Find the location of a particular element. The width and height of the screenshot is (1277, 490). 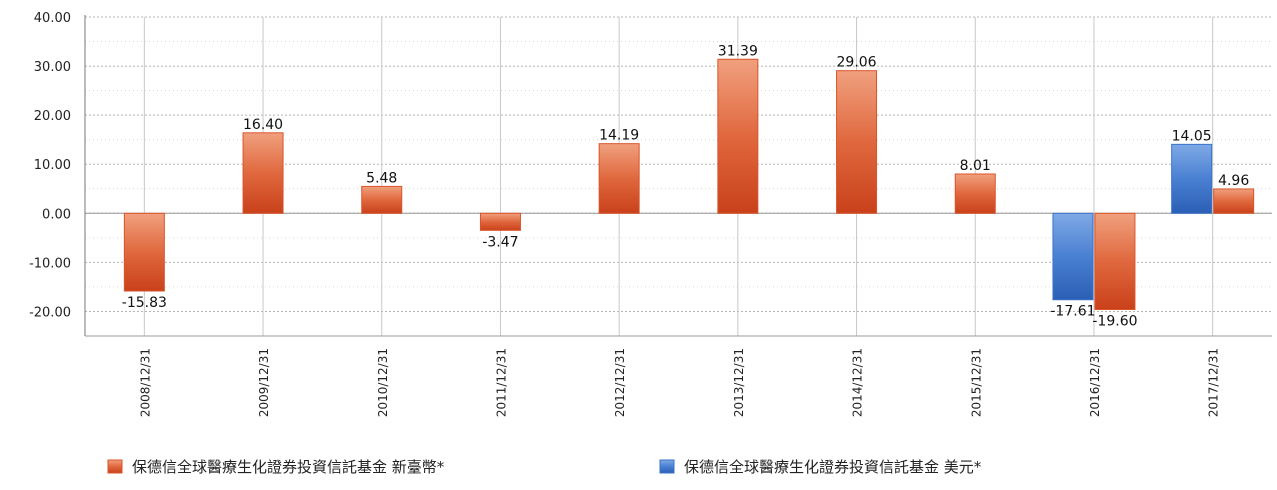

y-tick-label: -20.00 is located at coordinates (50, 312).